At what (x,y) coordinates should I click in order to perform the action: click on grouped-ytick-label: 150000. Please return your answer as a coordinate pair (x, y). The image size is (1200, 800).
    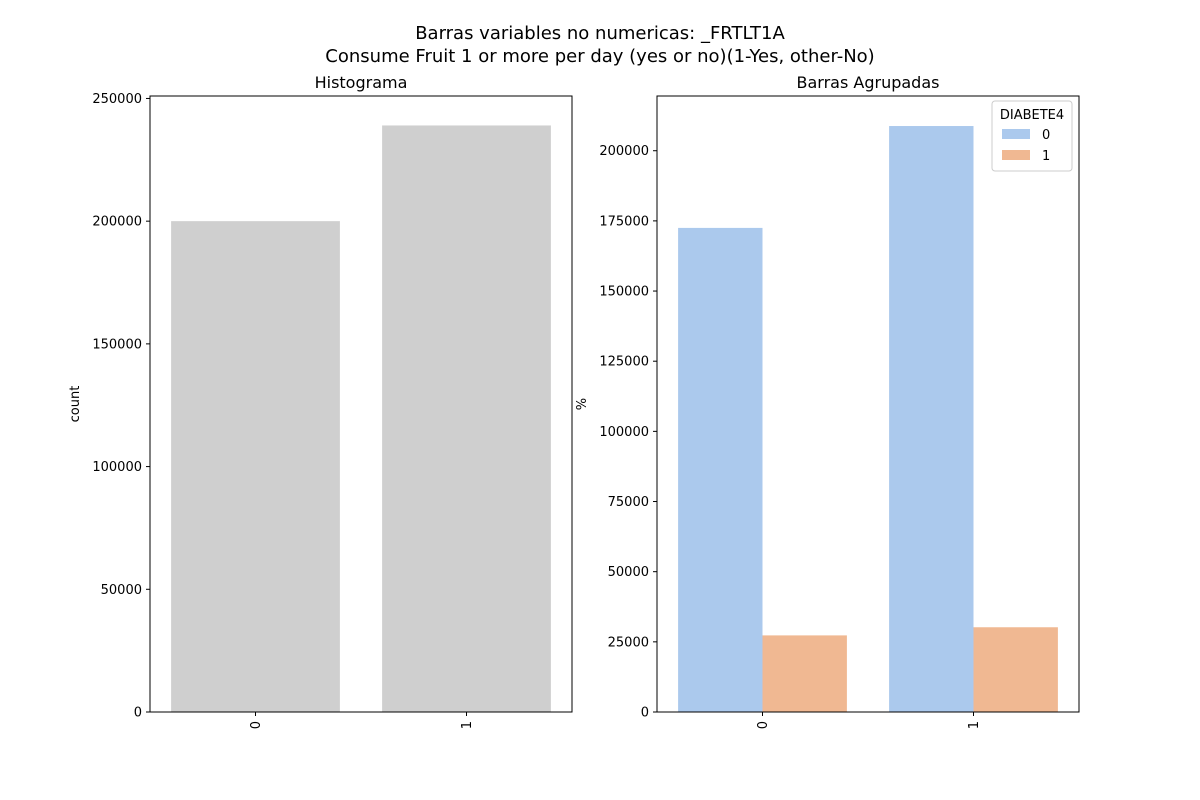
    Looking at the image, I should click on (624, 292).